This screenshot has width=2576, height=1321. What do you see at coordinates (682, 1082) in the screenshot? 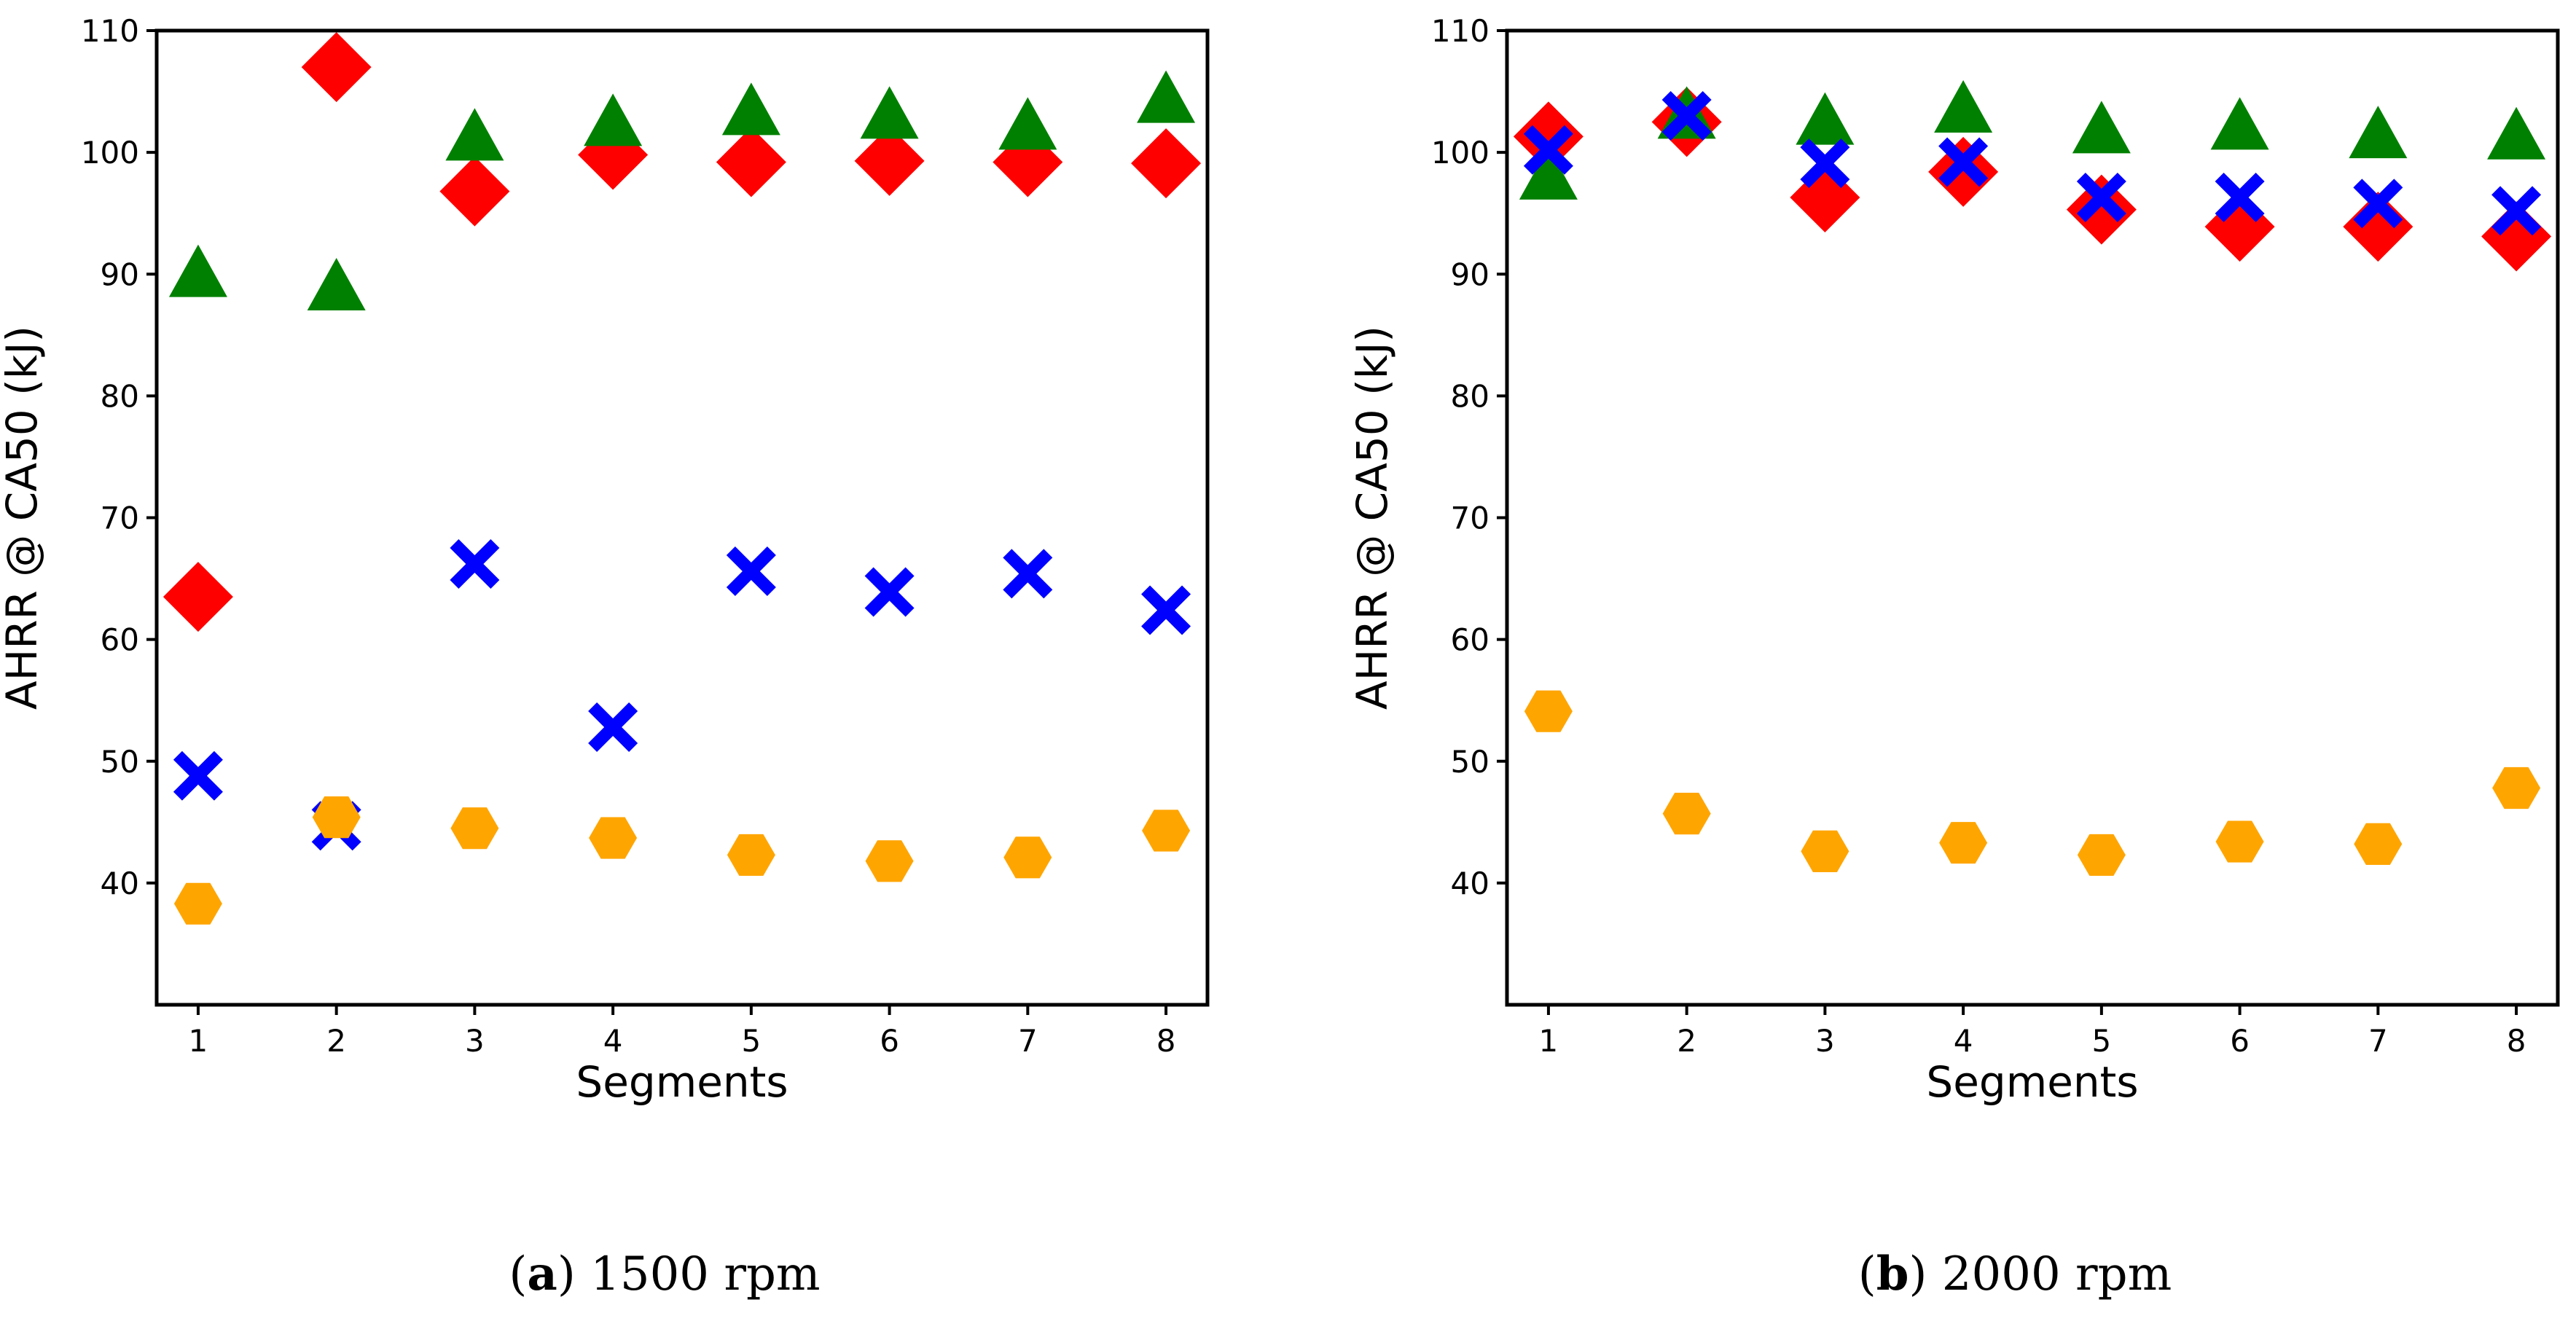
I see `x-axis-label: Segments` at bounding box center [682, 1082].